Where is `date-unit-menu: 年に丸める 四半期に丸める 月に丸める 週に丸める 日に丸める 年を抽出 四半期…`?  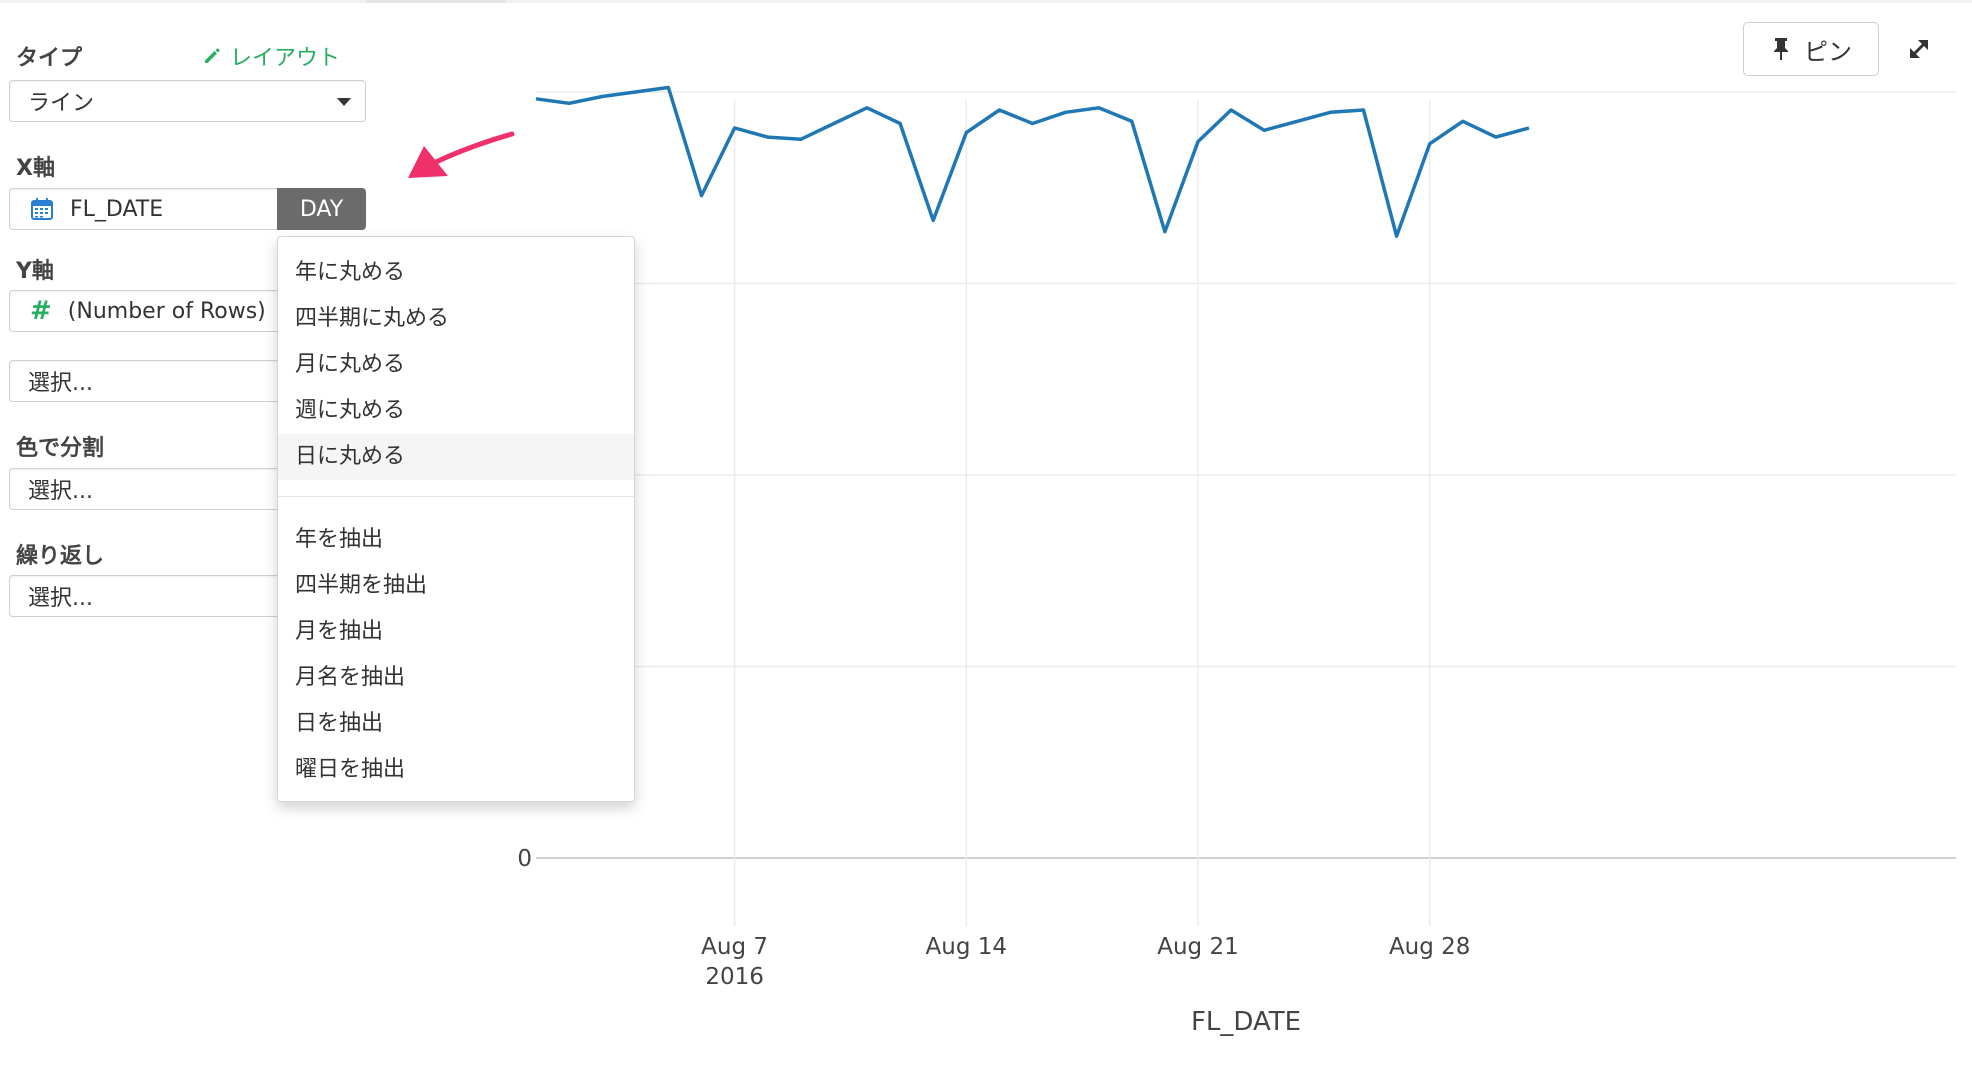
date-unit-menu: 年に丸める 四半期に丸める 月に丸める 週に丸める 日に丸める 年を抽出 四半期… is located at coordinates (456, 519).